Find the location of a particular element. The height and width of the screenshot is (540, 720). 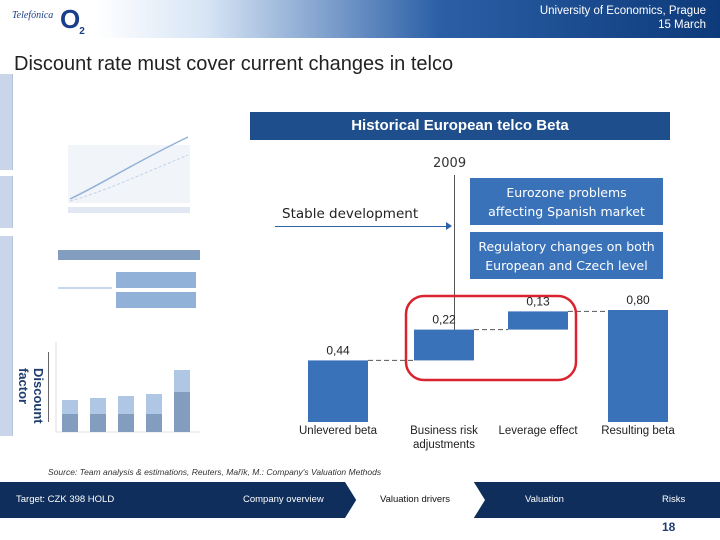

nav-risks: Risks is located at coordinates (674, 499).